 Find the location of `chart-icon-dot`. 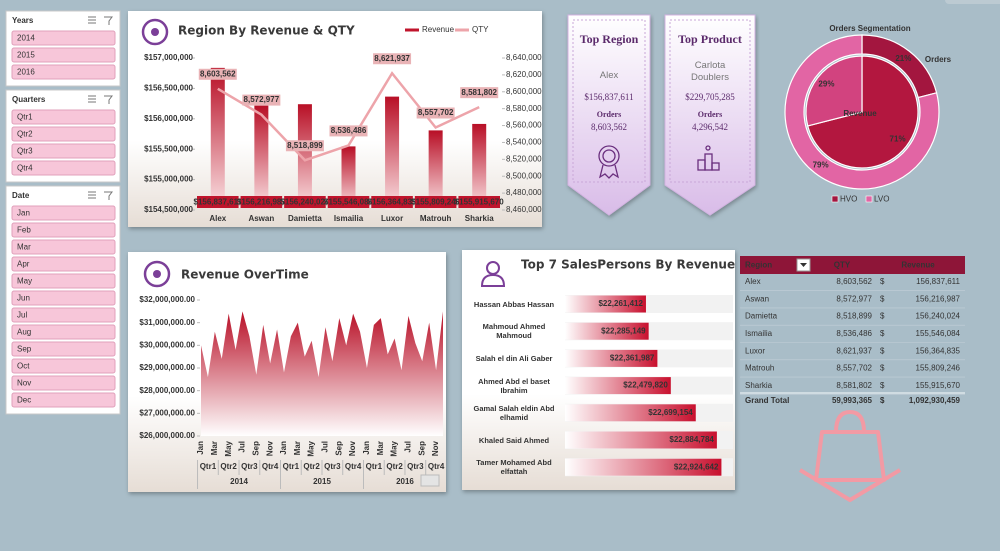

chart-icon-dot is located at coordinates (155, 32).